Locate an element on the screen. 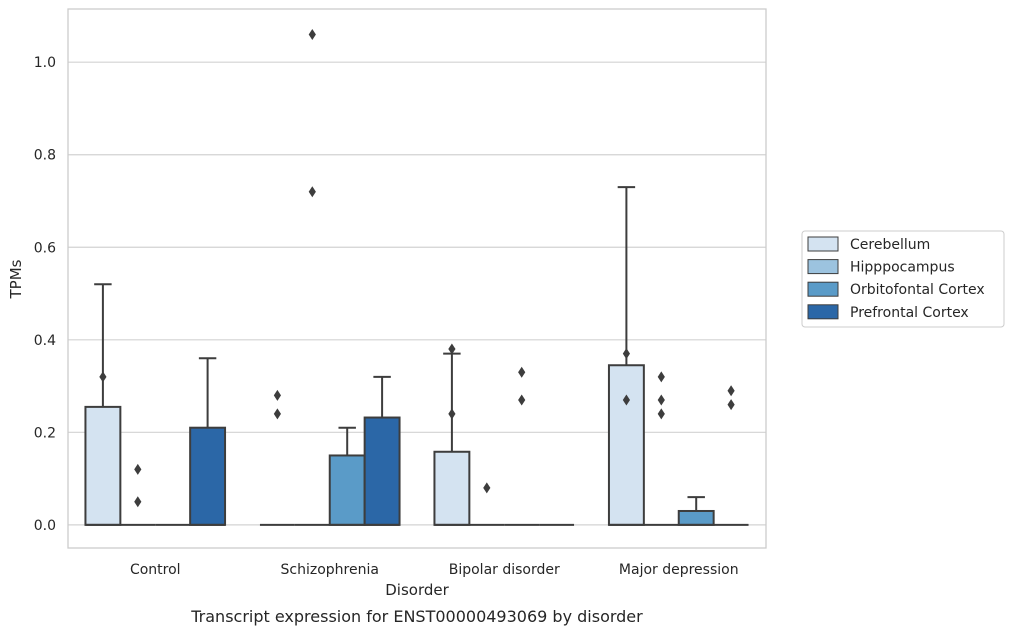 The height and width of the screenshot is (634, 1014). x-tick-label: Control is located at coordinates (155, 570).